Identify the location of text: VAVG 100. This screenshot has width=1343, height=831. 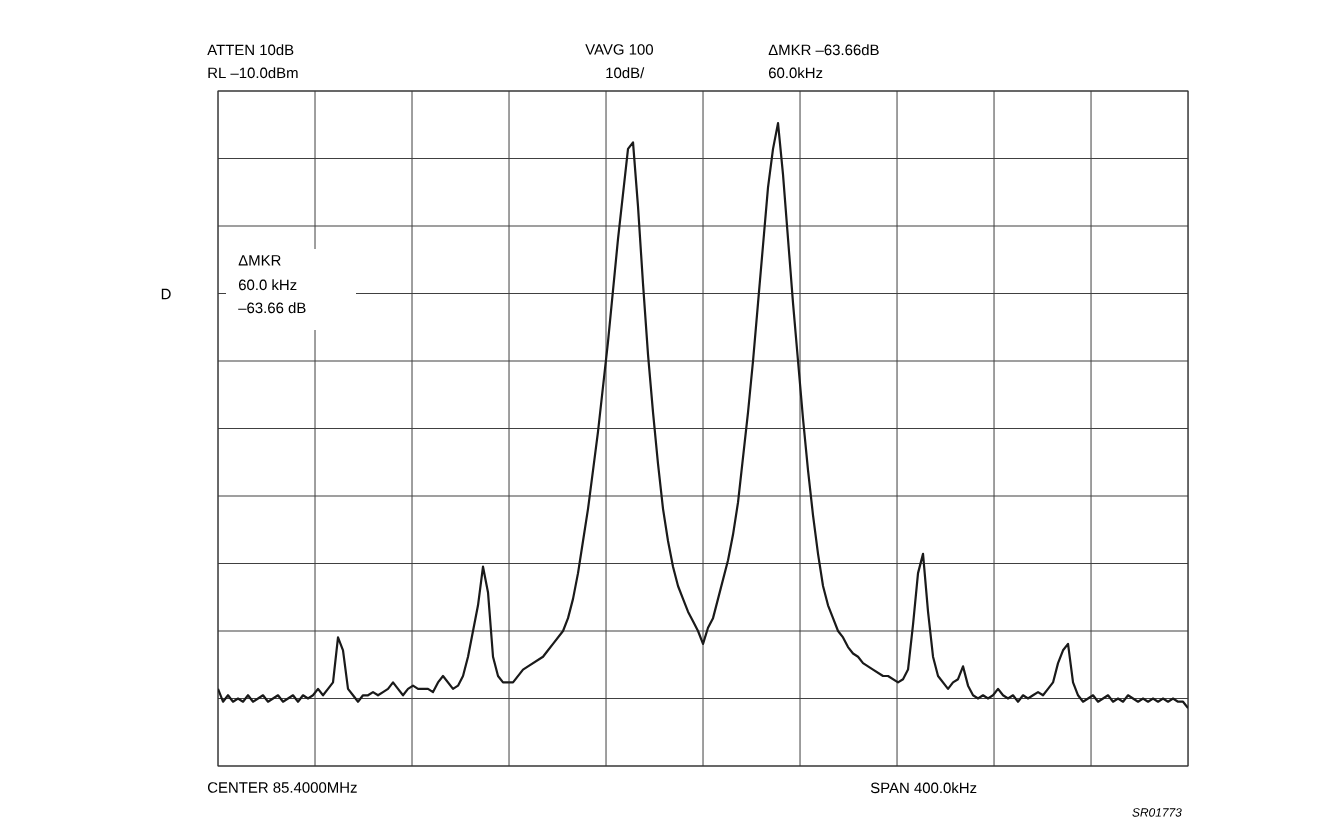
(619, 49).